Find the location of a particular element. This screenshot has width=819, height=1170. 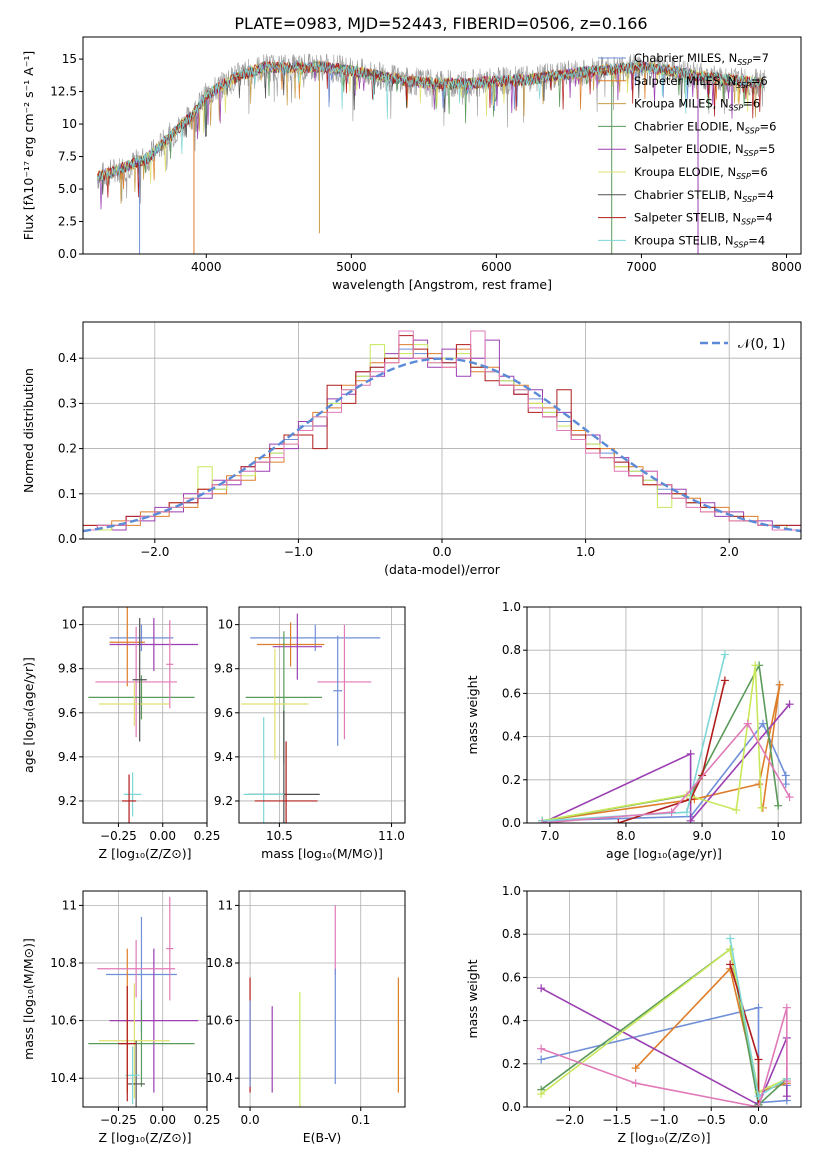

legend-entry: Kroupa MILES, NSSP=6 is located at coordinates (697, 105).